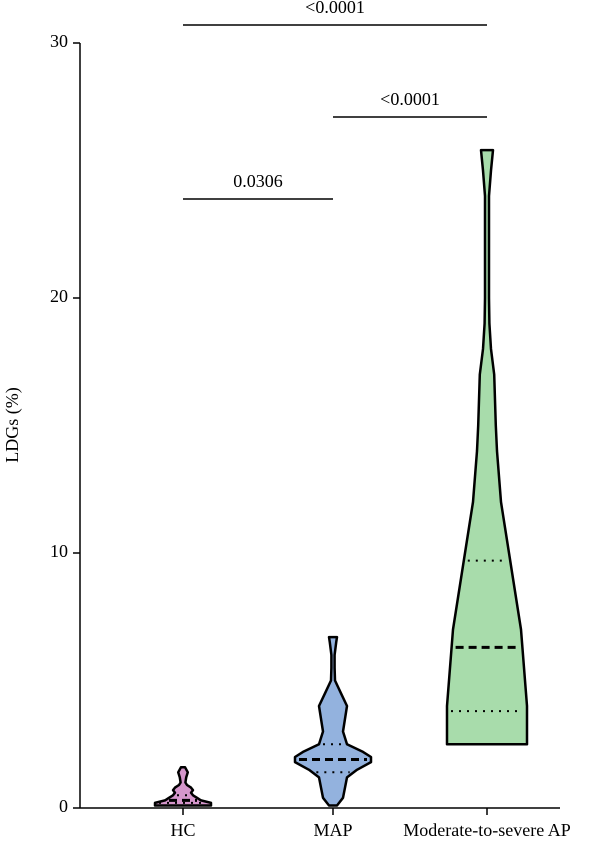 Image resolution: width=600 pixels, height=846 pixels. I want to click on x-tick-label: Moderate-to-severe AP, so click(486, 830).